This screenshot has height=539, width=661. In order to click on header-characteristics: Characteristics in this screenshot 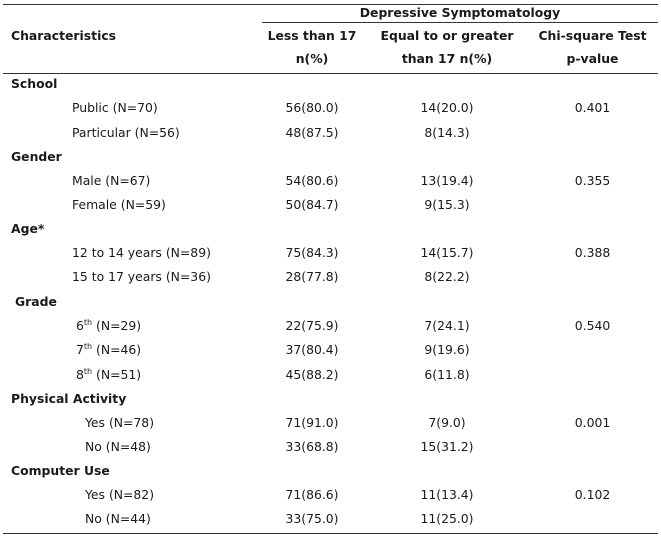, I will do `click(64, 35)`.